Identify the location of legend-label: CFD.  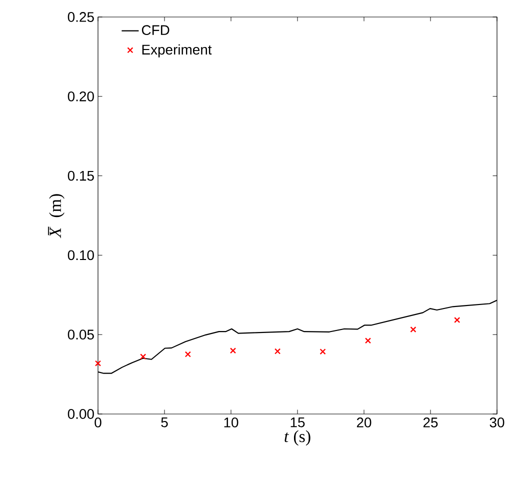
(156, 30).